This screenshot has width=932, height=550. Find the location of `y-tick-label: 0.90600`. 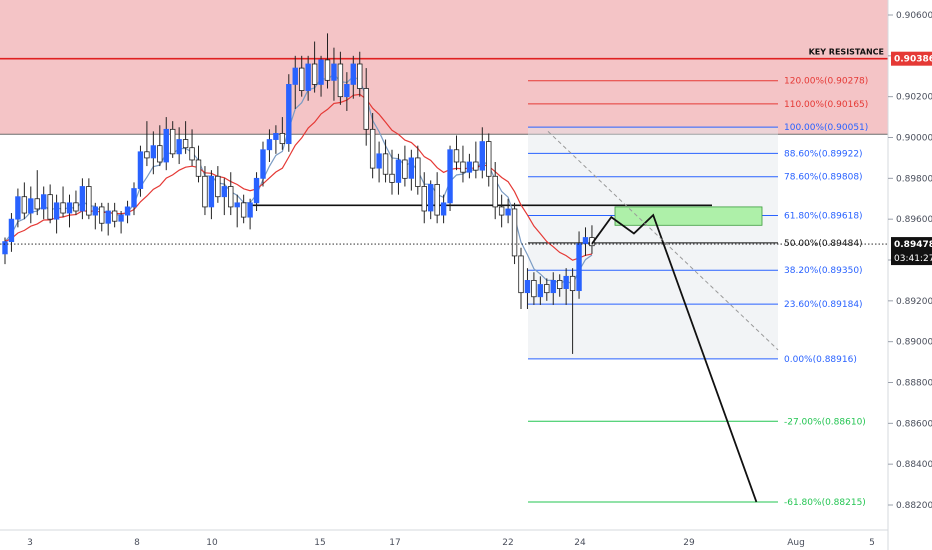

y-tick-label: 0.90600 is located at coordinates (914, 16).